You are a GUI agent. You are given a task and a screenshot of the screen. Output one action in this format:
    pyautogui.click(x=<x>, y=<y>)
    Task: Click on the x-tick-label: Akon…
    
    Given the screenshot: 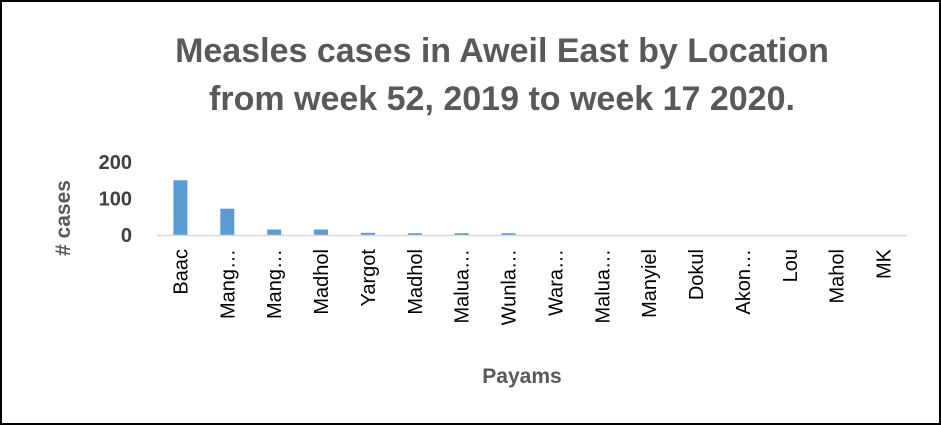 What is the action you would take?
    pyautogui.click(x=744, y=282)
    